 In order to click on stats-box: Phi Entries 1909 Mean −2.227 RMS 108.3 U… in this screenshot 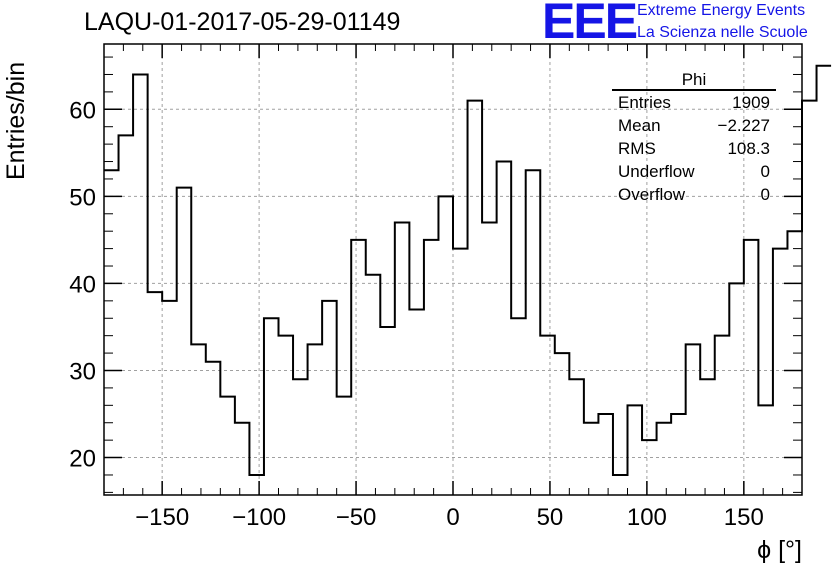, I will do `click(694, 138)`.